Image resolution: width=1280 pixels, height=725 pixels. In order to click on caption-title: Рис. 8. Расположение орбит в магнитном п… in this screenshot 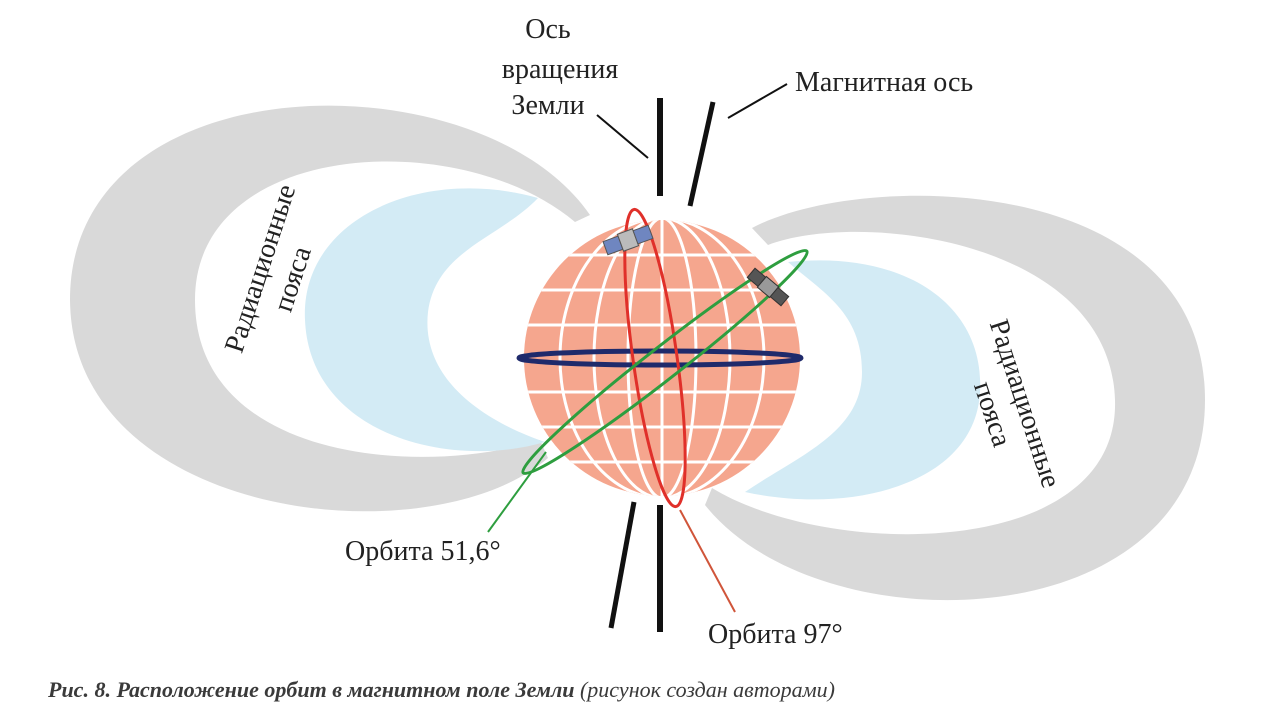, I will do `click(310, 689)`.